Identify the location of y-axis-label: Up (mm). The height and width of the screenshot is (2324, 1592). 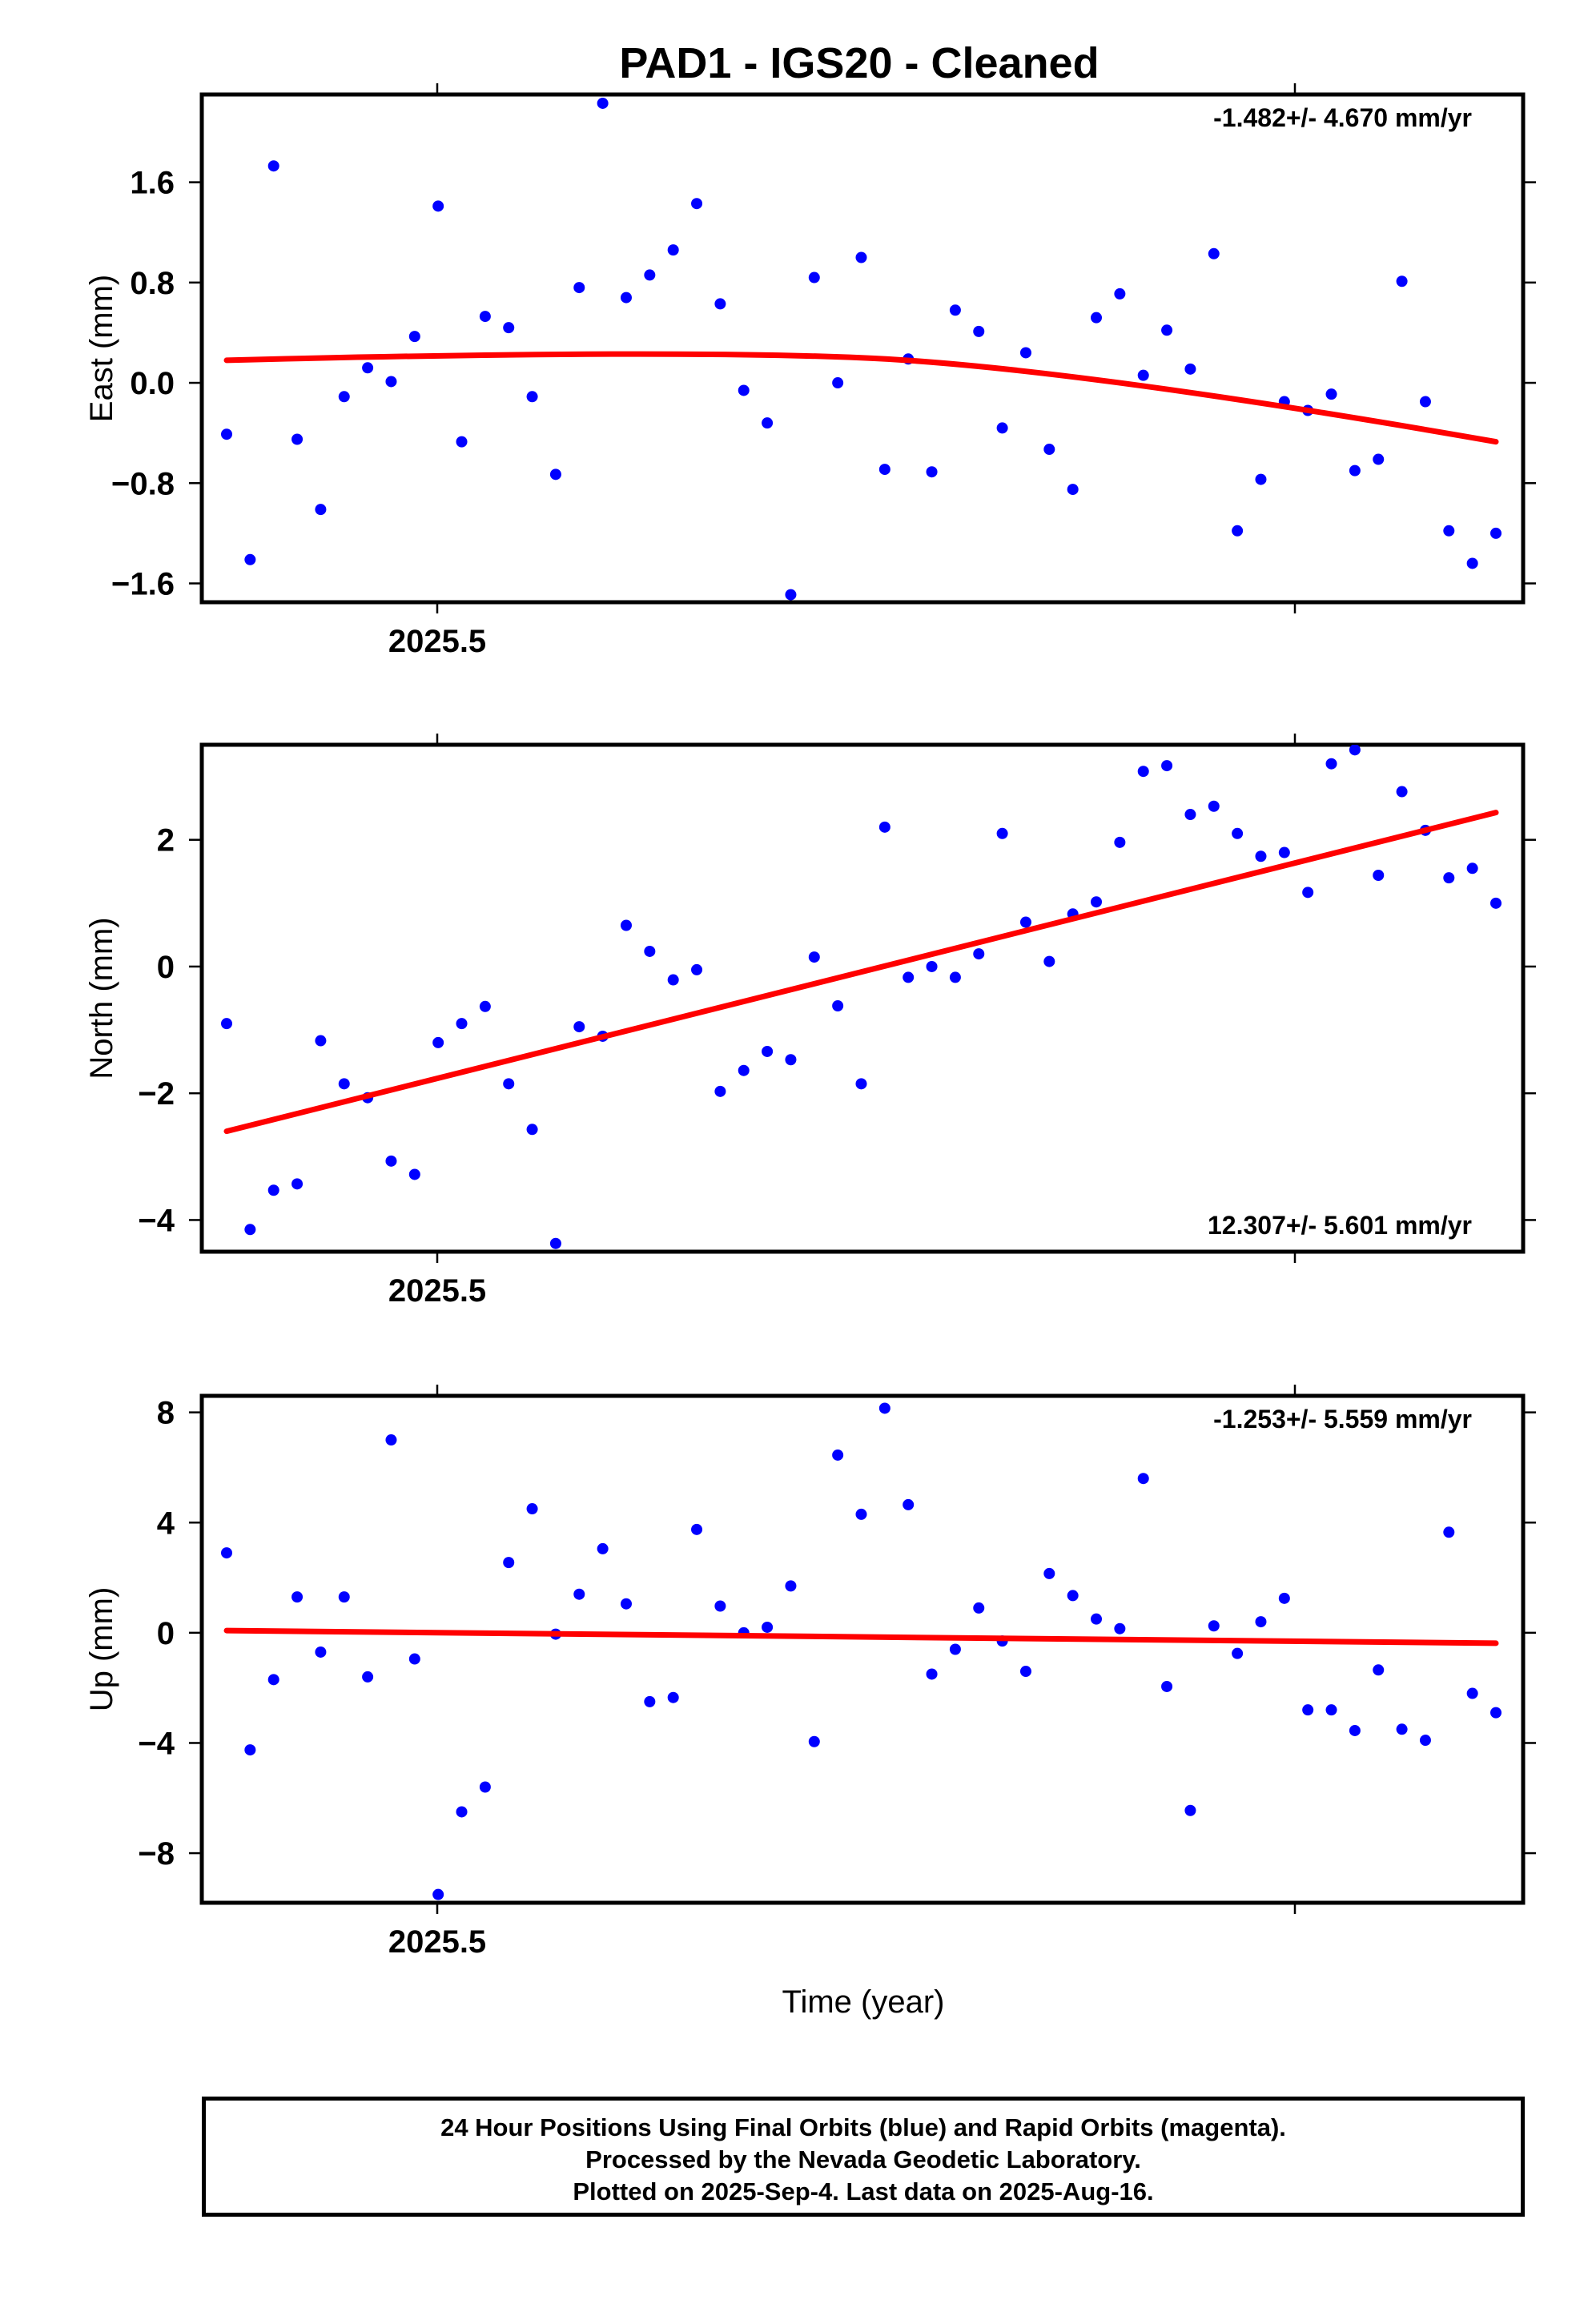
(102, 1649).